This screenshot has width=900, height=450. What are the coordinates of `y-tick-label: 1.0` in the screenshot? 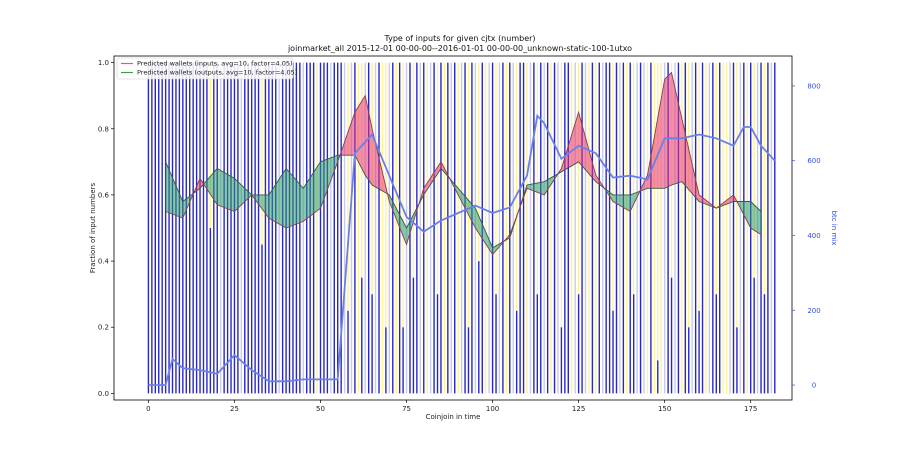 It's located at (103, 63).